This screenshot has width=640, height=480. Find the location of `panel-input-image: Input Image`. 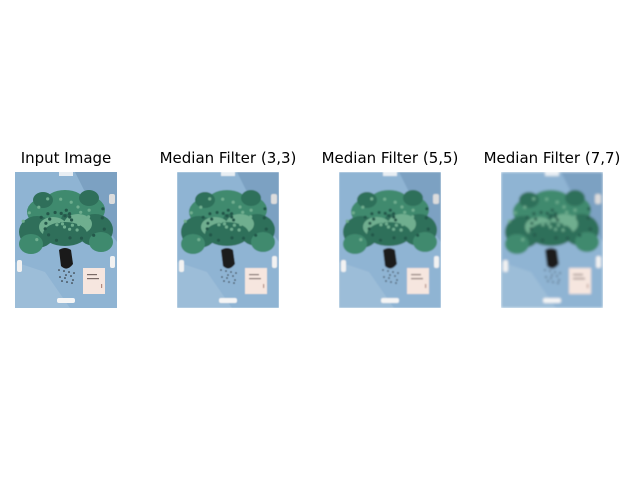

panel-input-image: Input Image is located at coordinates (75, 229).